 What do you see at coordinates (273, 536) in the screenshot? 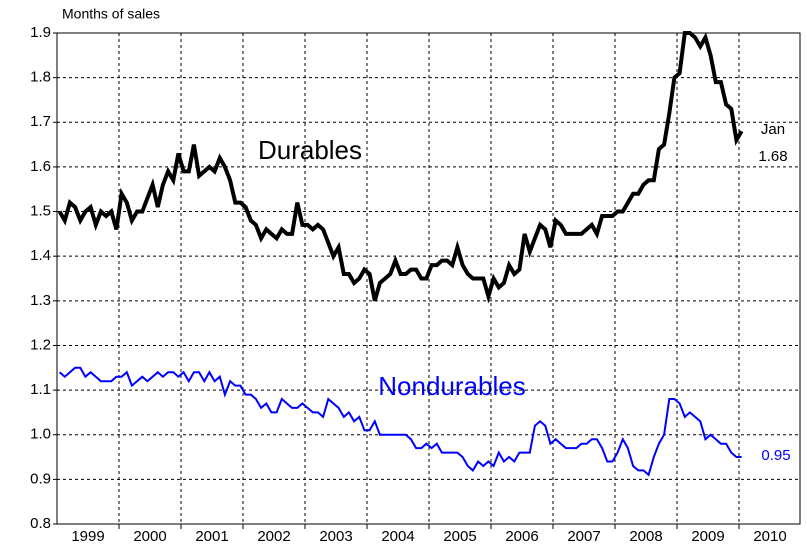
I see `x-tick-label: 2002` at bounding box center [273, 536].